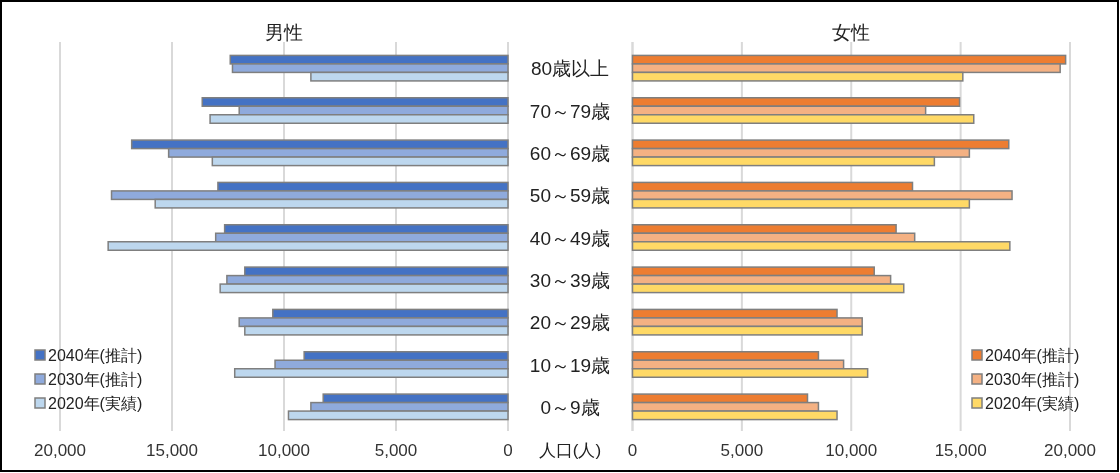 The width and height of the screenshot is (1120, 473). What do you see at coordinates (570, 111) in the screenshot?
I see `y-tick-label: 70～79歳` at bounding box center [570, 111].